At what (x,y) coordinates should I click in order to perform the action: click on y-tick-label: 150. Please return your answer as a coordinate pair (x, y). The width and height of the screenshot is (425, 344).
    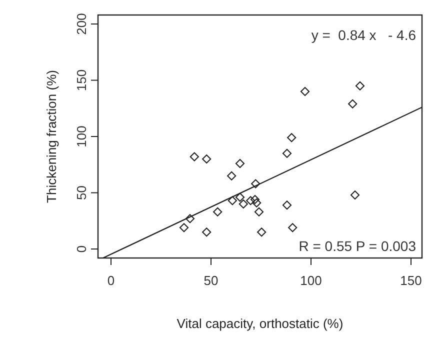
    Looking at the image, I should click on (81, 80).